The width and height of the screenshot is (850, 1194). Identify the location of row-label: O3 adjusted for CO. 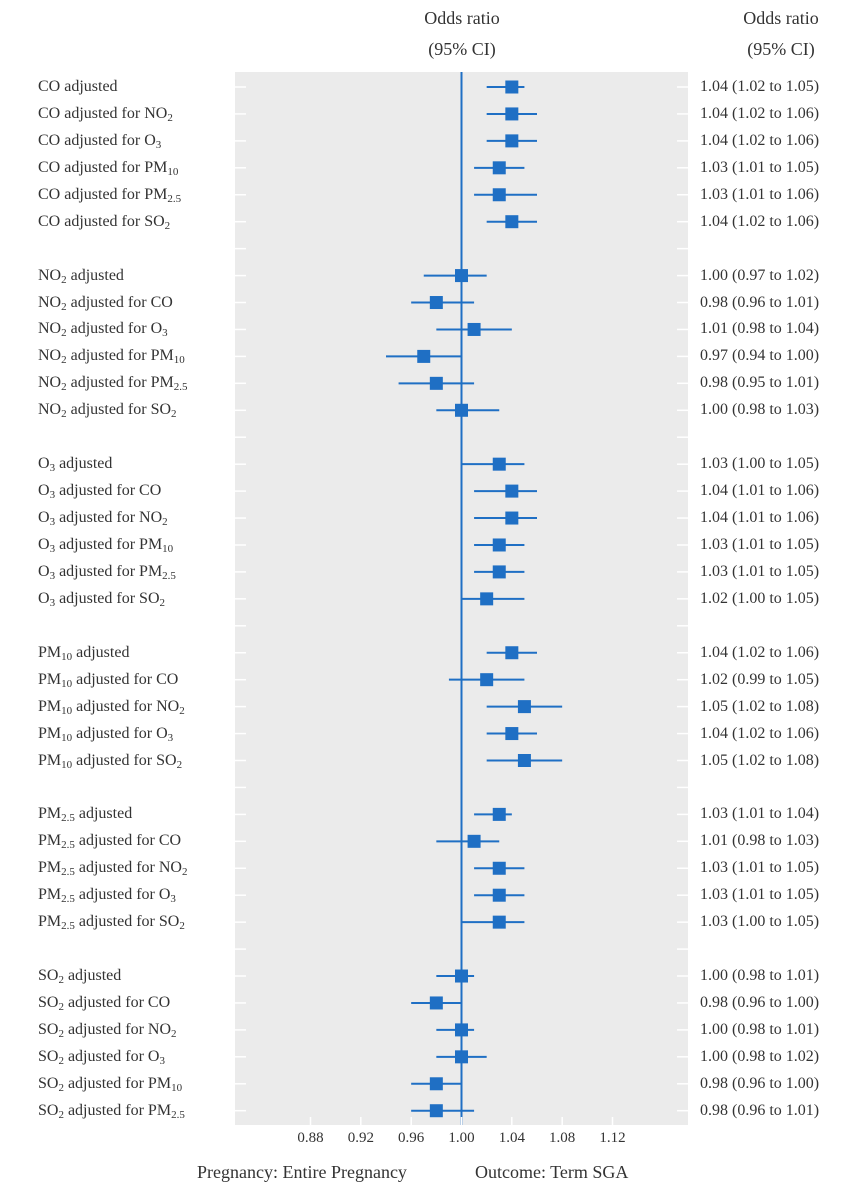
(100, 492).